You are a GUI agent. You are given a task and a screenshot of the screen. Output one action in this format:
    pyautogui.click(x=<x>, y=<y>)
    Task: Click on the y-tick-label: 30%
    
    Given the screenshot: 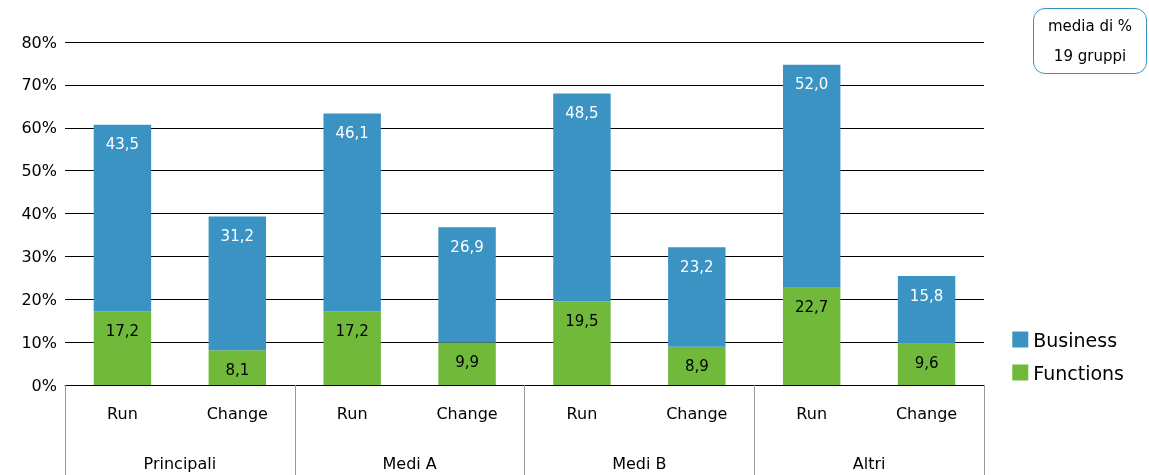 What is the action you would take?
    pyautogui.click(x=39, y=256)
    